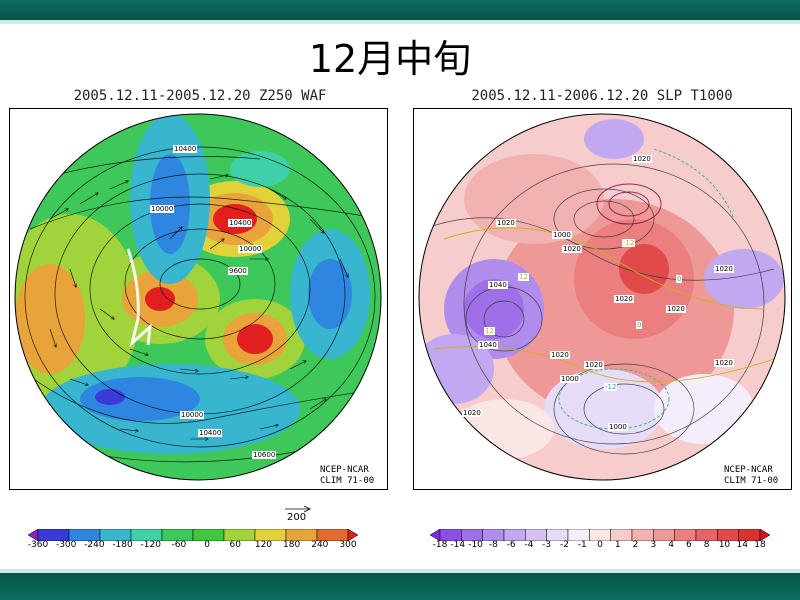  I want to click on colorbar-tick-label: -1, so click(582, 545).